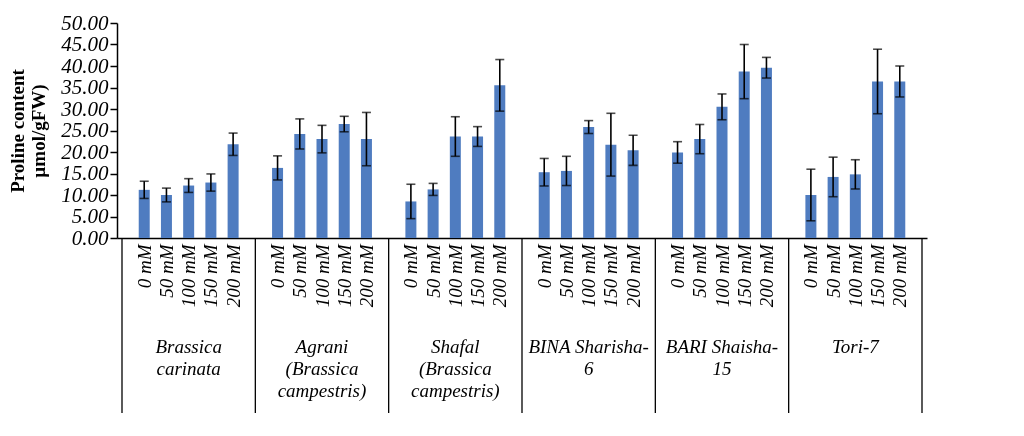  I want to click on text: BARI Shaisha-15, so click(722, 357).